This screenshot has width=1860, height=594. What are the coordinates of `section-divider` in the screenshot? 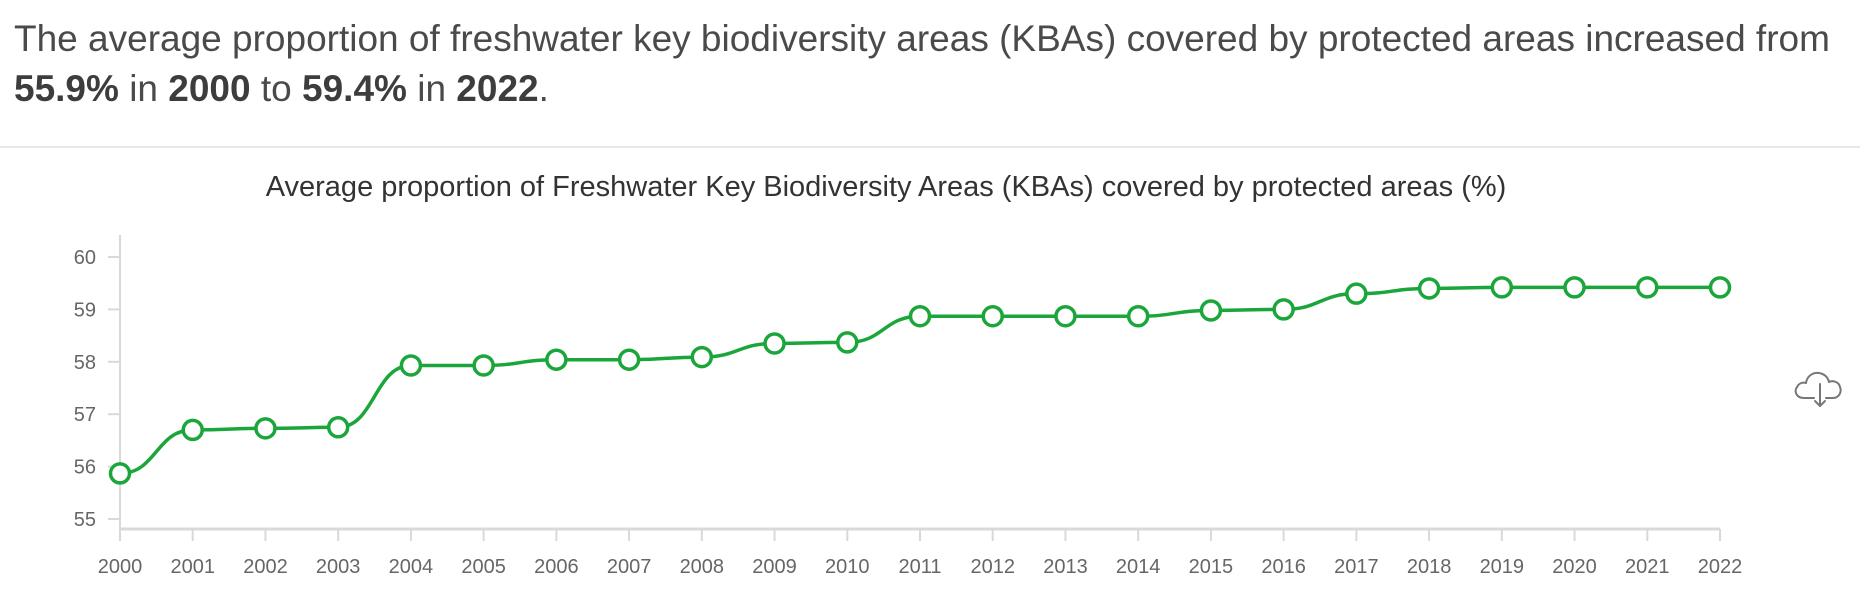 It's located at (930, 147).